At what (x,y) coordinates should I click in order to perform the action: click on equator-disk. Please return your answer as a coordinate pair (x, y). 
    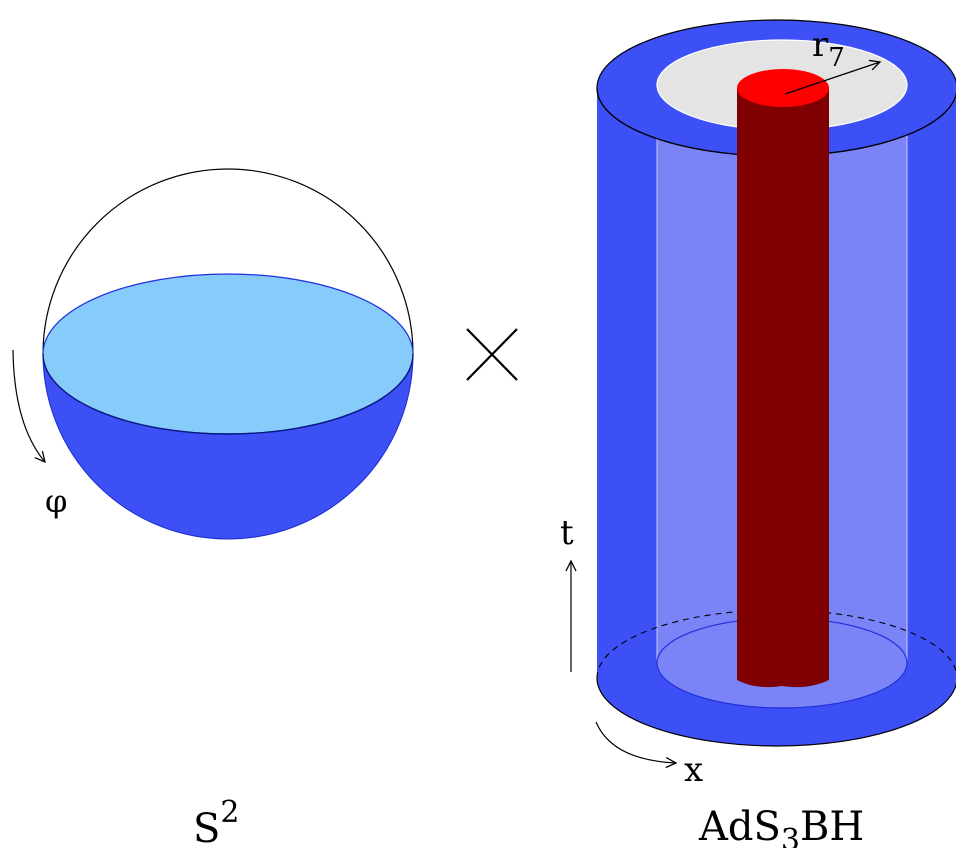
    Looking at the image, I should click on (228, 354).